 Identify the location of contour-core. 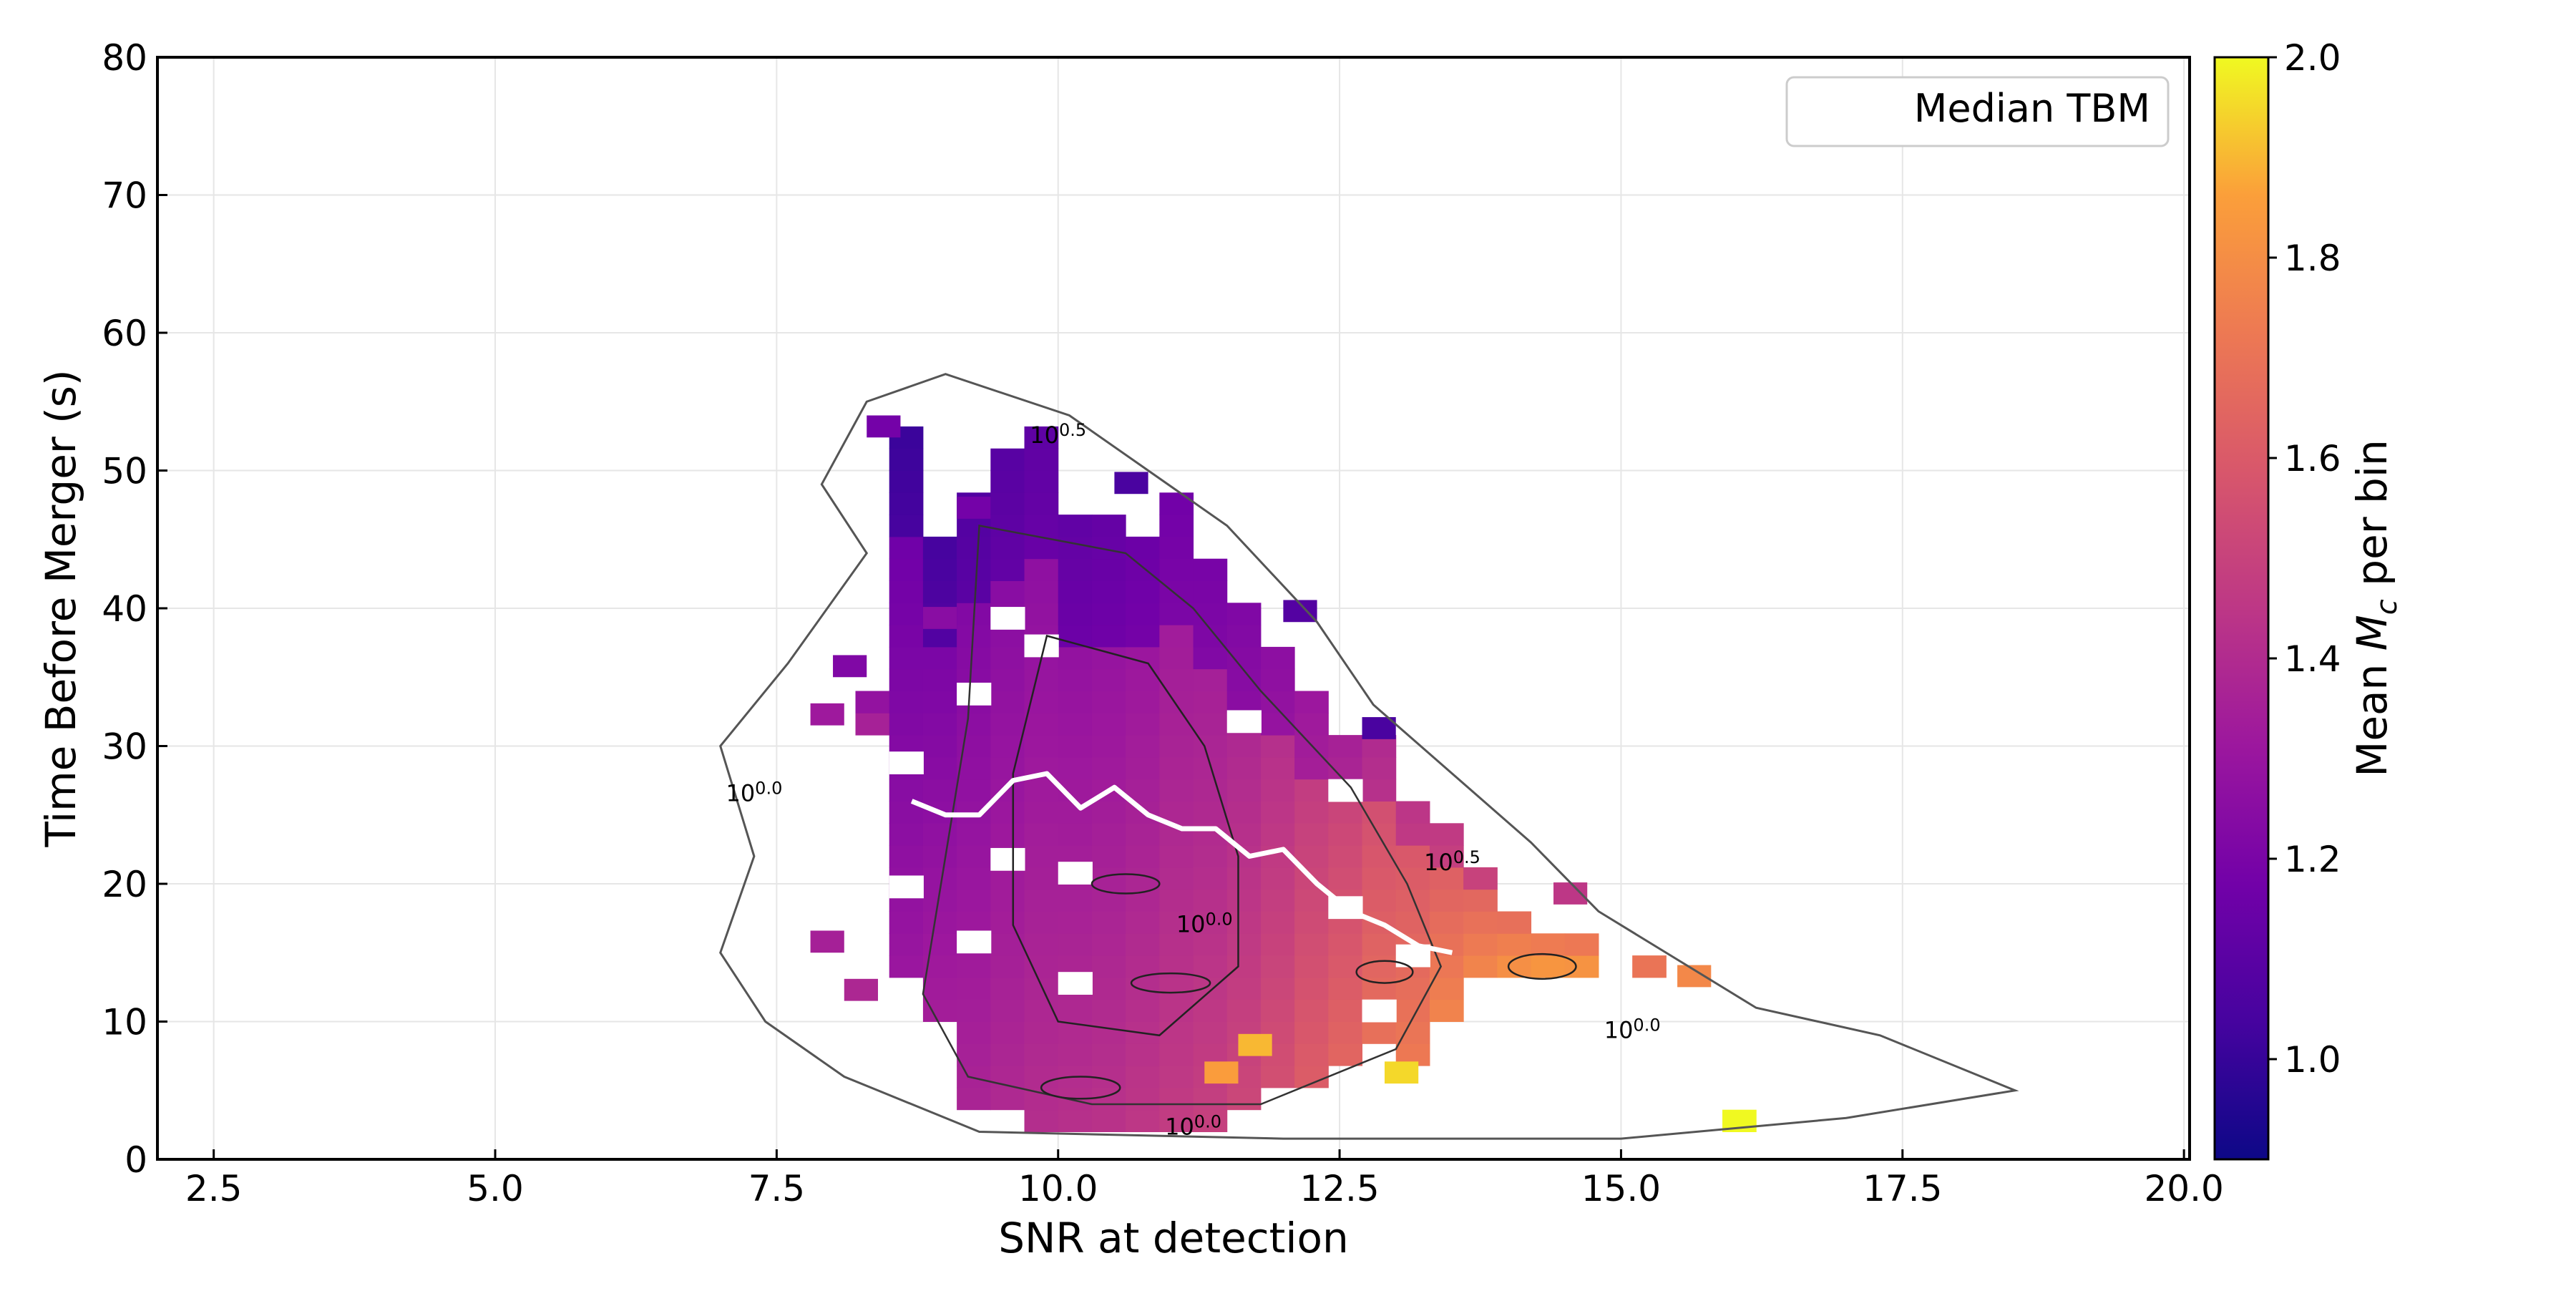
(1125, 835).